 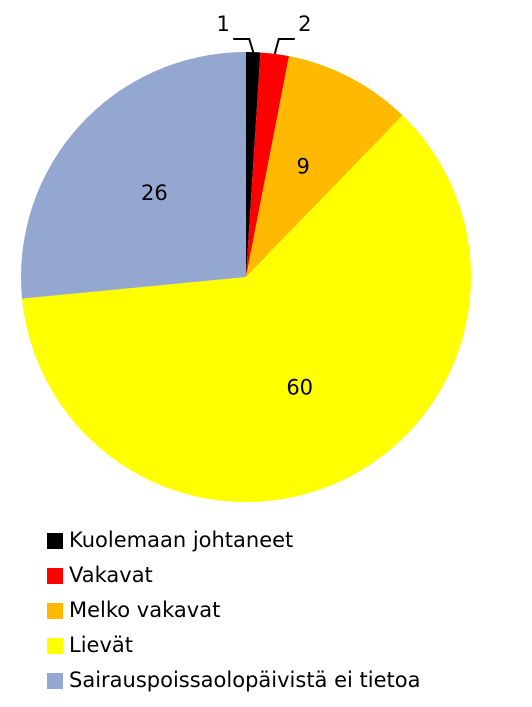 What do you see at coordinates (223, 24) in the screenshot?
I see `data-label: 1` at bounding box center [223, 24].